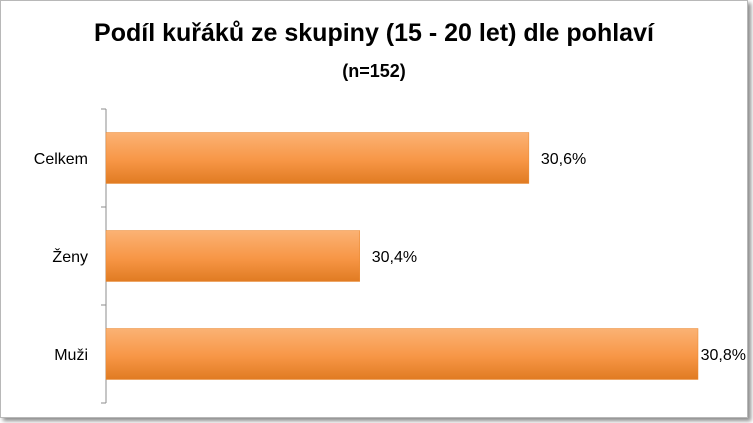 The image size is (753, 423). What do you see at coordinates (394, 257) in the screenshot?
I see `data-label: 30,4%` at bounding box center [394, 257].